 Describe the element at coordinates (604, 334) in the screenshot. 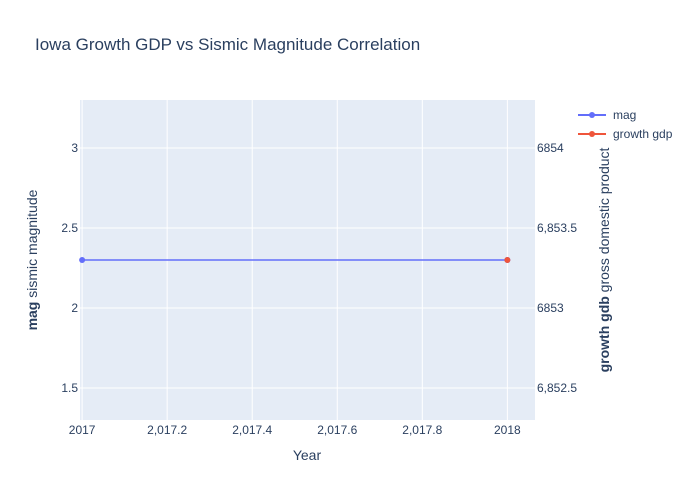

I see `y2-axis-title-bold: growth gdb` at that location.